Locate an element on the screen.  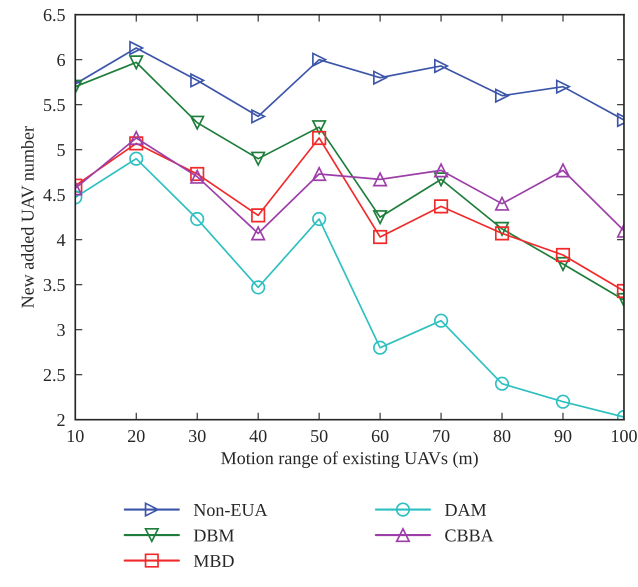
y-axis-title: New added UAV number is located at coordinates (27, 217).